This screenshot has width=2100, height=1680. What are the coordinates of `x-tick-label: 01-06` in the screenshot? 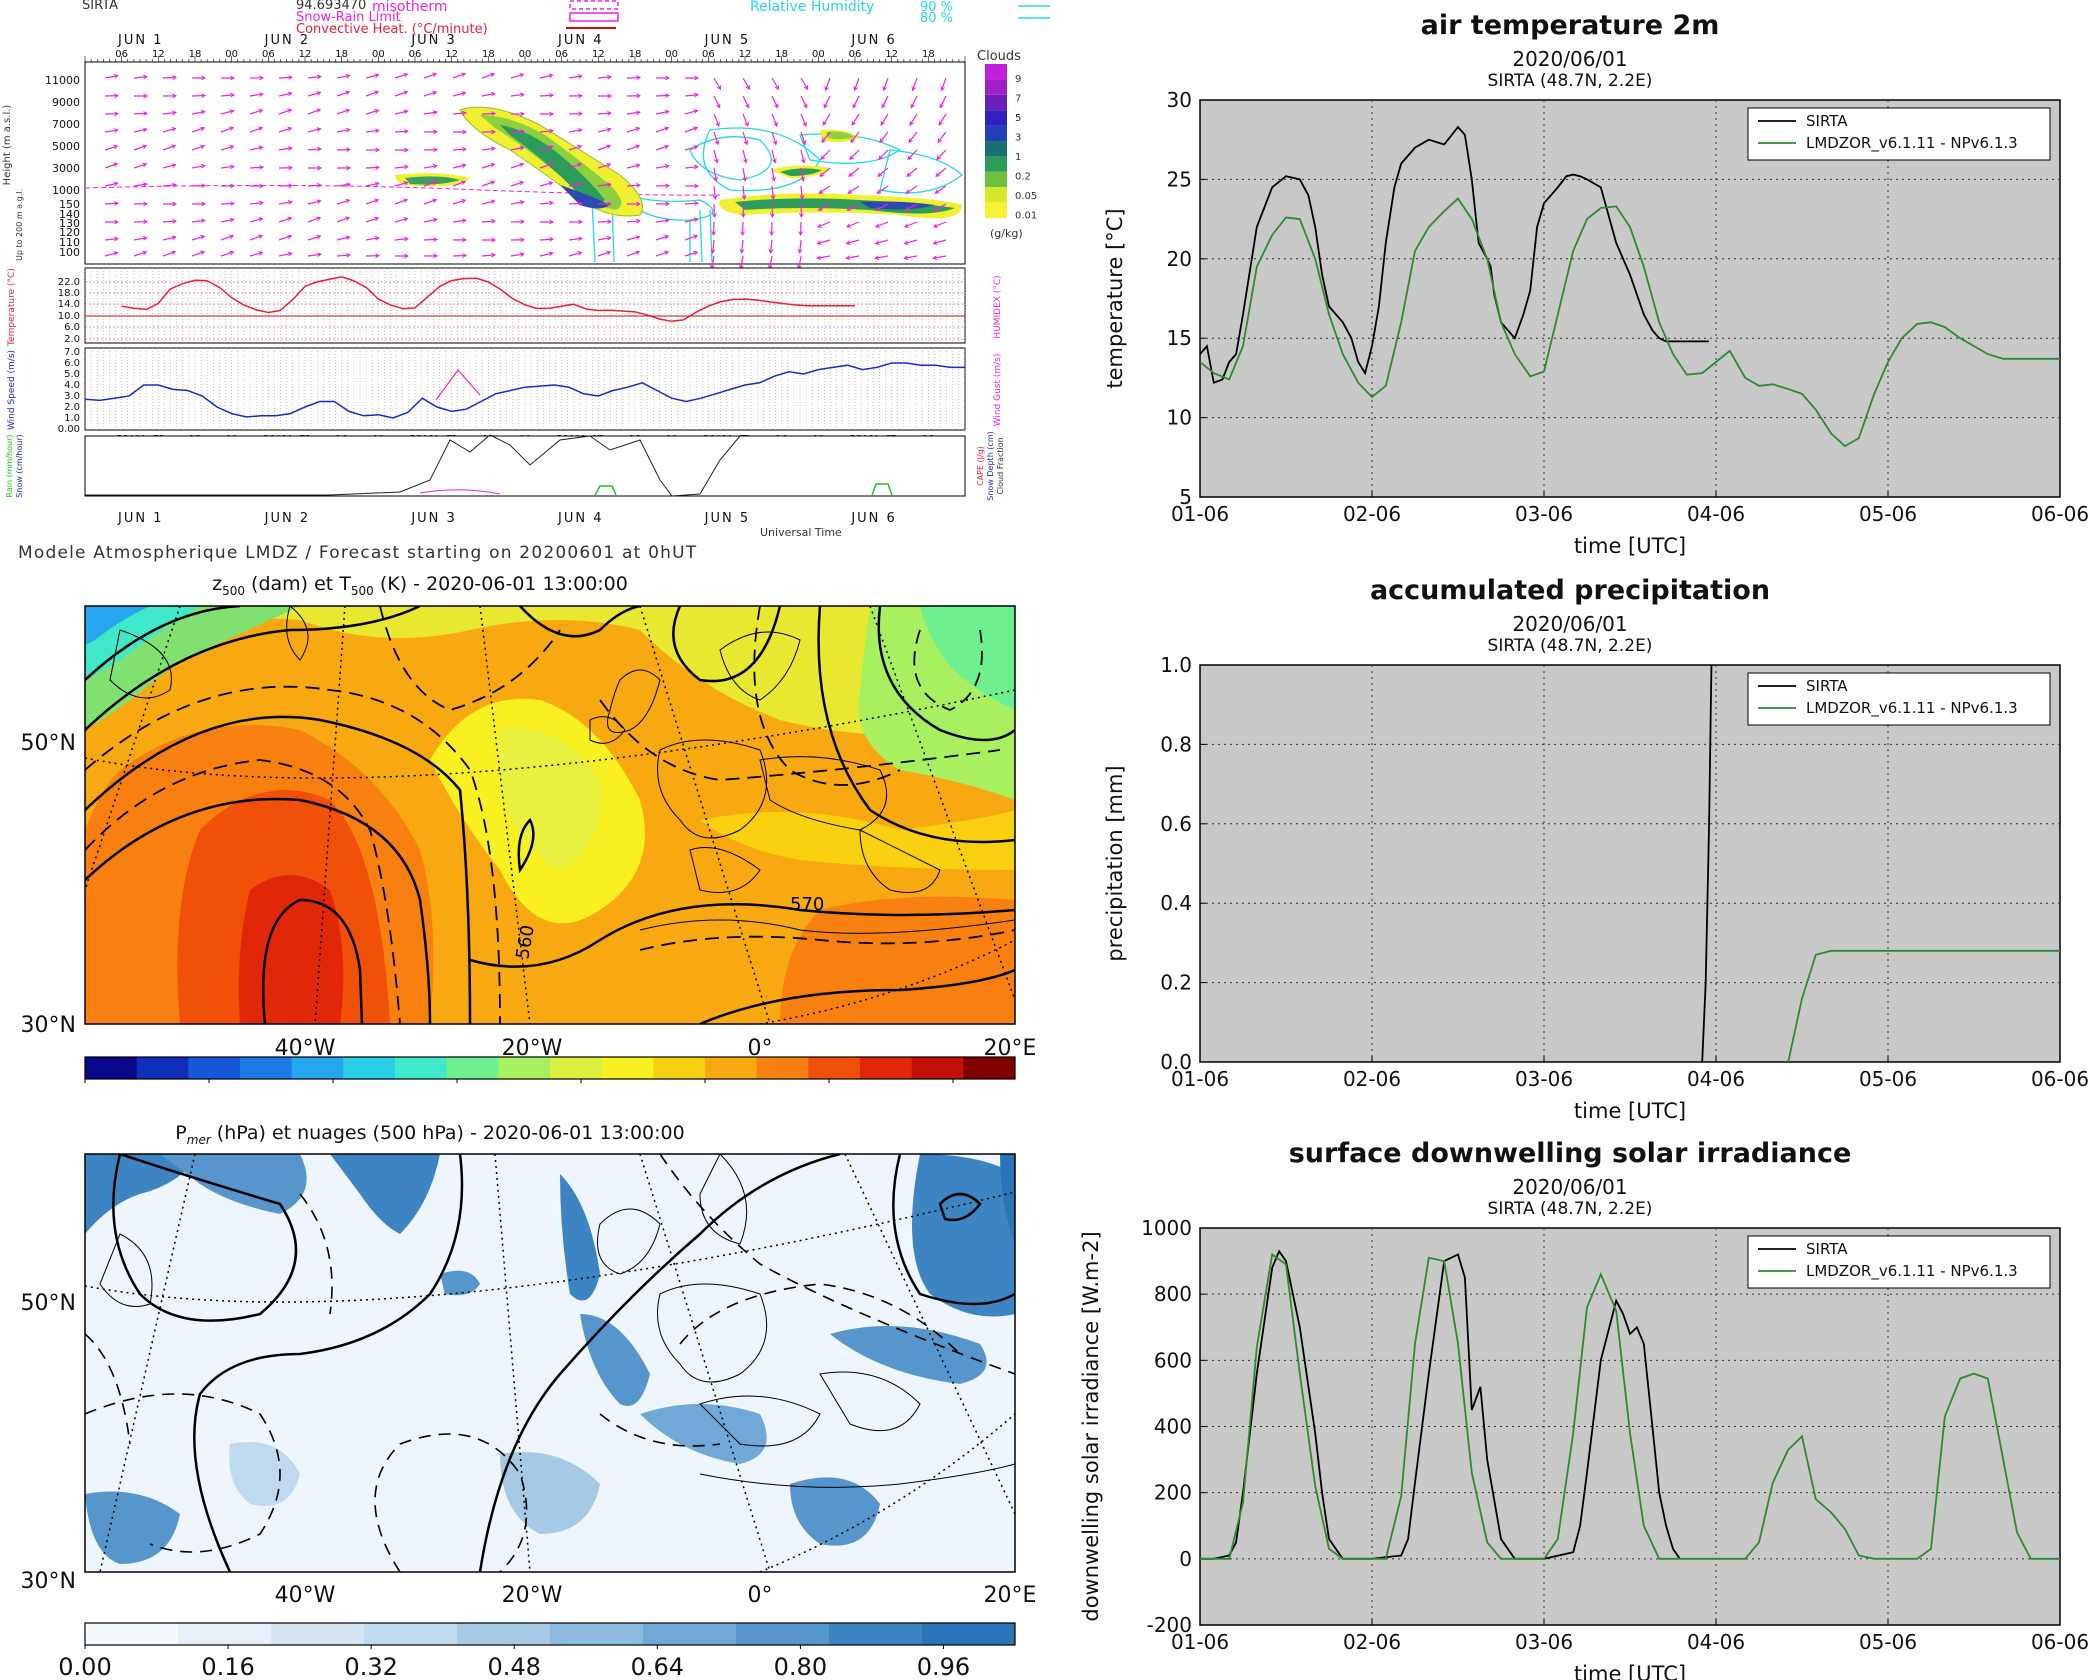 It's located at (1200, 514).